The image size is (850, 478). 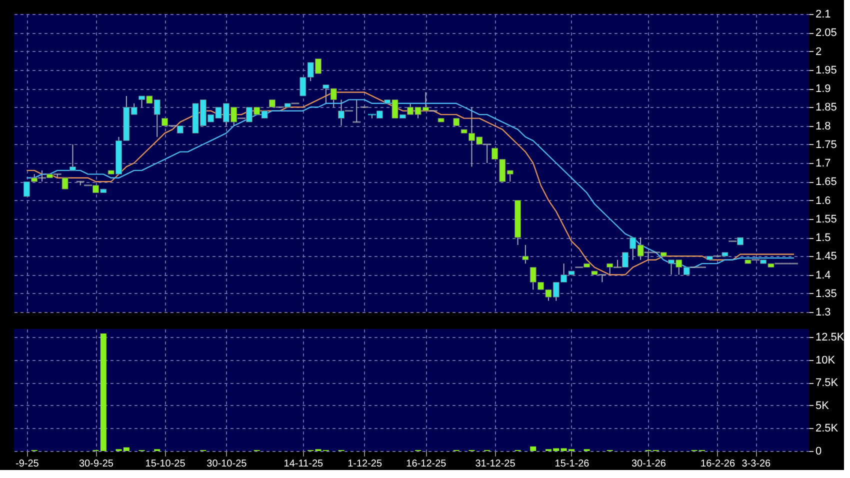 What do you see at coordinates (304, 464) in the screenshot?
I see `x-tick-label: 14-11-25` at bounding box center [304, 464].